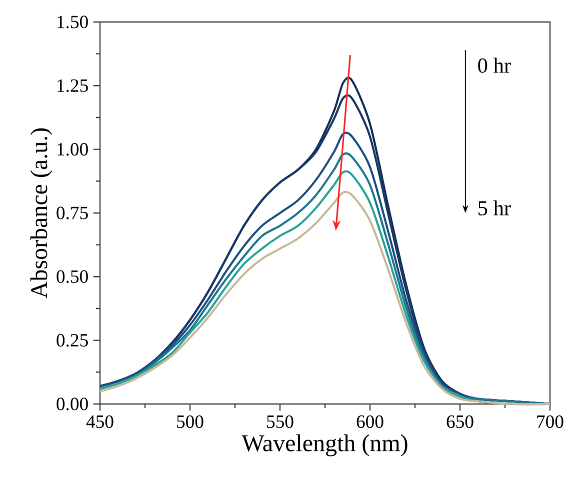 This screenshot has width=569, height=477. Describe the element at coordinates (41, 213) in the screenshot. I see `y-axis-title: Absorbance (a.u.)` at that location.